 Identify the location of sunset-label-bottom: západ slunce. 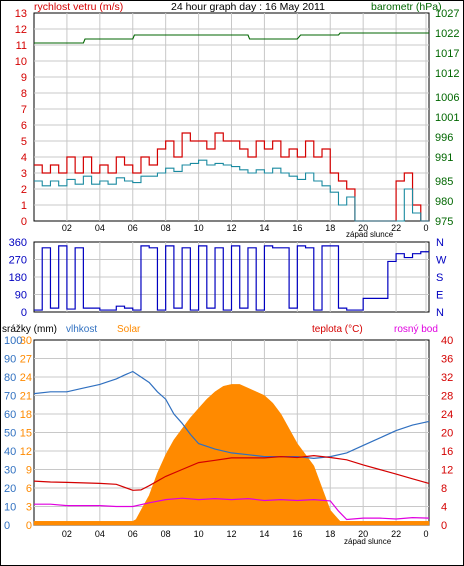
(368, 541).